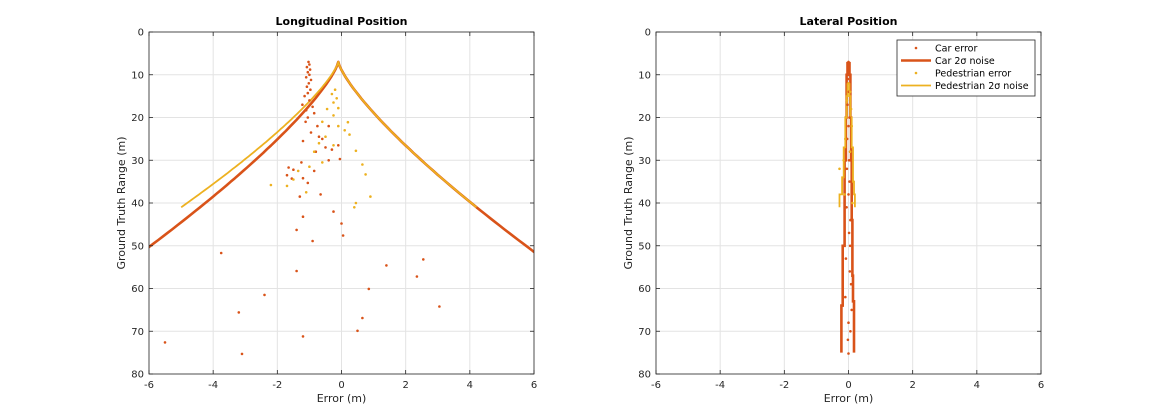 The height and width of the screenshot is (420, 1150). What do you see at coordinates (720, 385) in the screenshot?
I see `x-tick-label: -4` at bounding box center [720, 385].